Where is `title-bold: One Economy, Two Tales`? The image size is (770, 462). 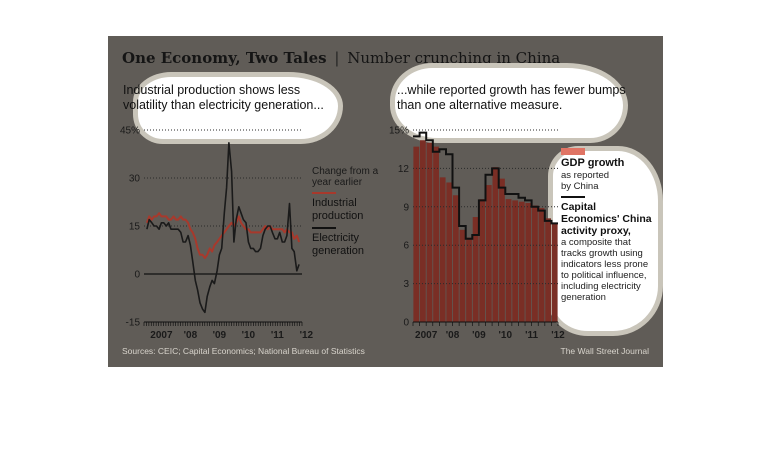 title-bold: One Economy, Two Tales is located at coordinates (224, 58).